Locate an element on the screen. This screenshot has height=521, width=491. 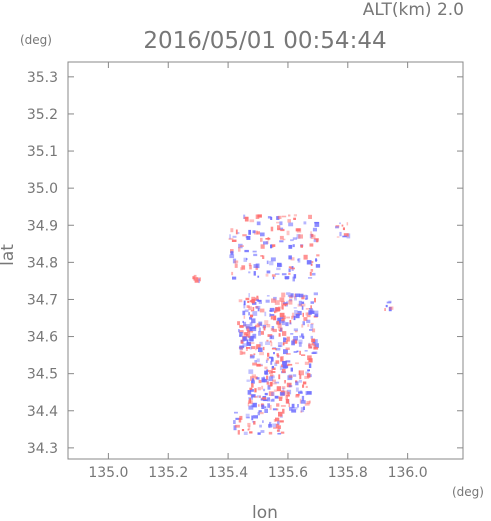
y-tick-label: 35.2 is located at coordinates (42, 115).